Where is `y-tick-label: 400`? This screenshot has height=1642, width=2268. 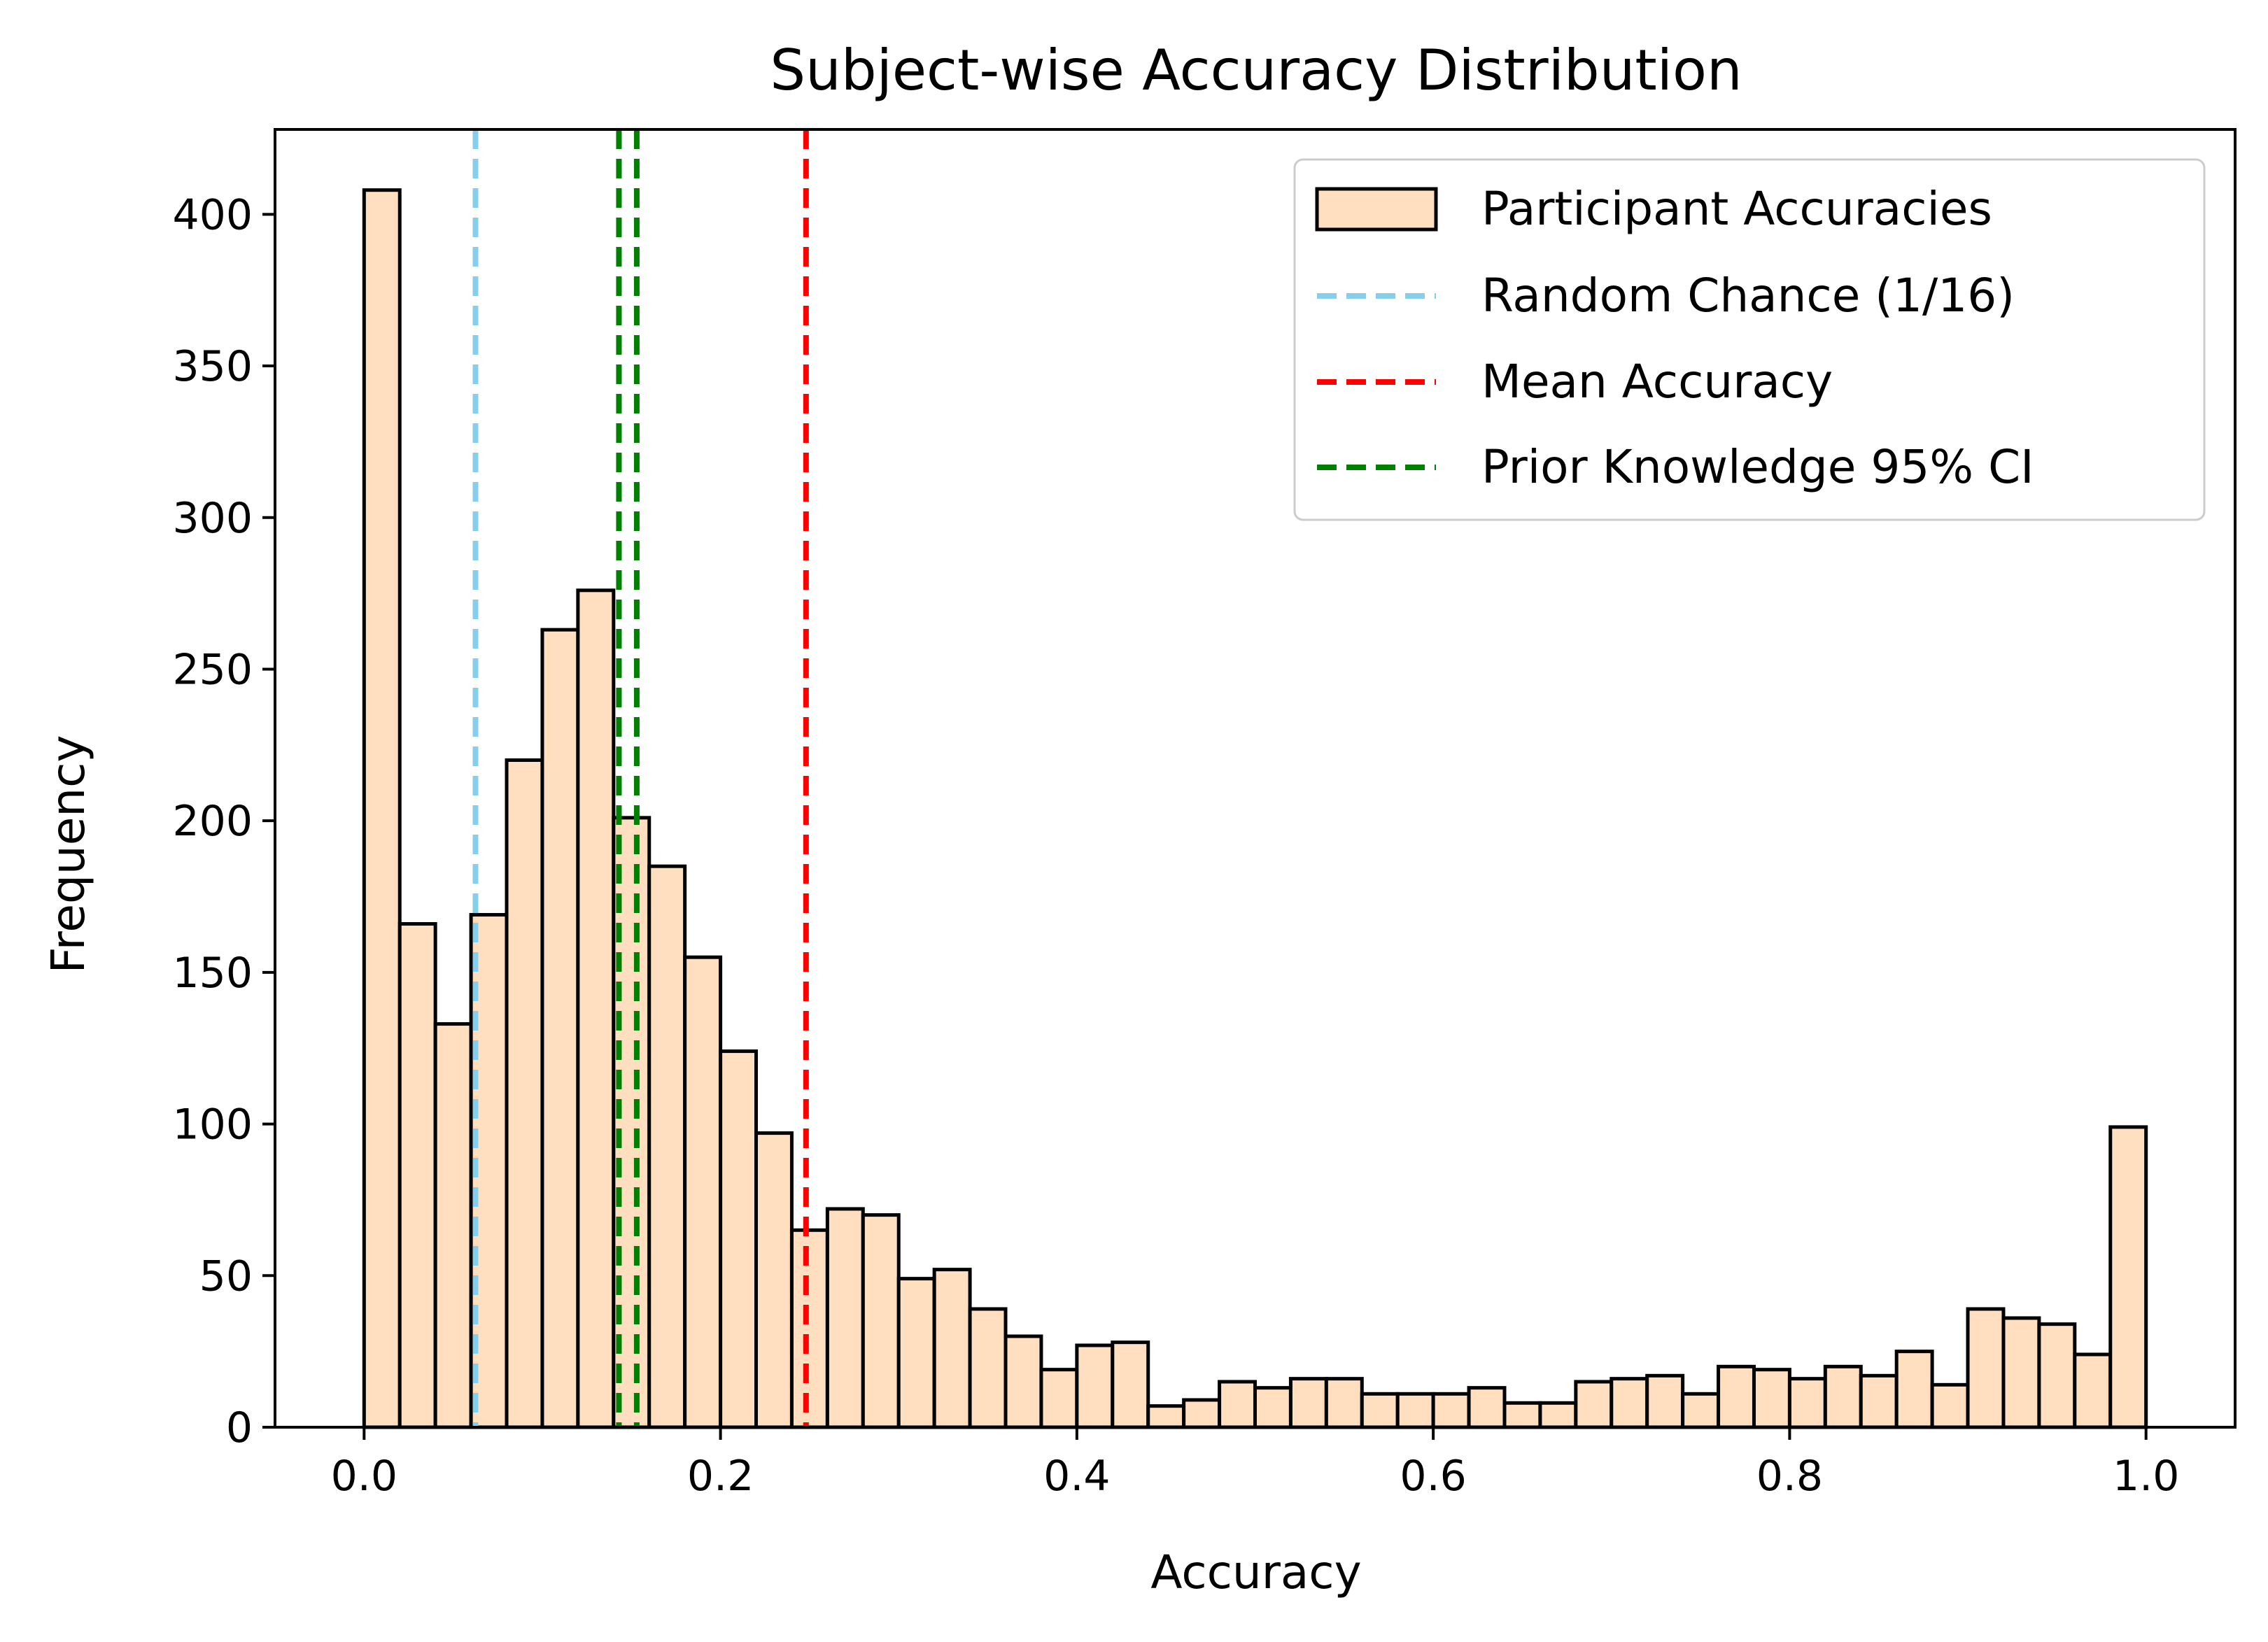
y-tick-label: 400 is located at coordinates (212, 214).